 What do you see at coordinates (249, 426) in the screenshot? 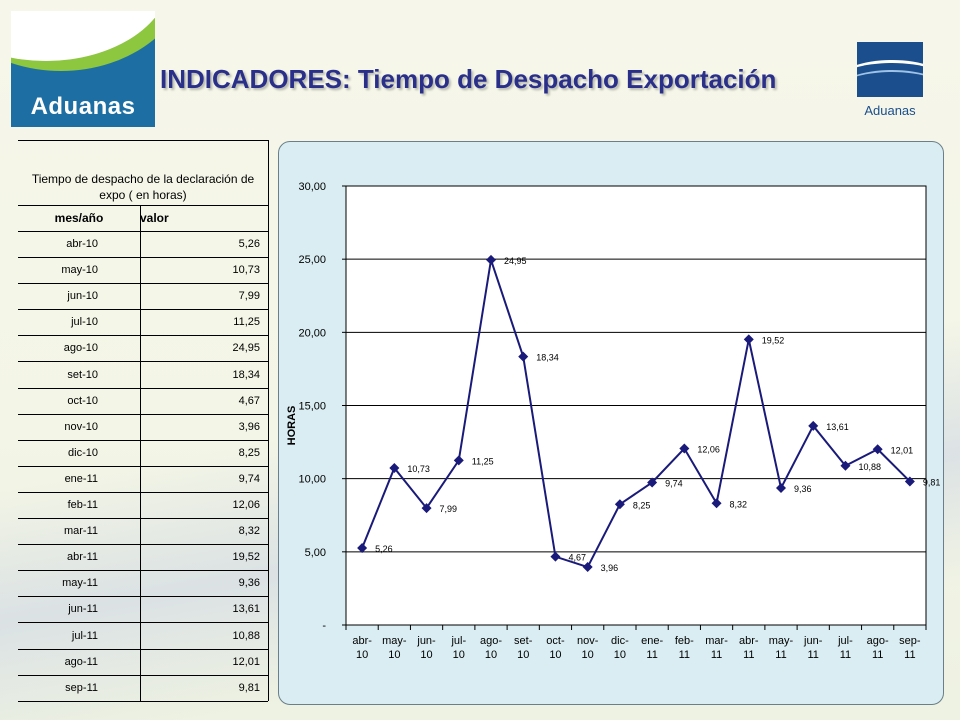
I see `table-cell-value: 3,96` at bounding box center [249, 426].